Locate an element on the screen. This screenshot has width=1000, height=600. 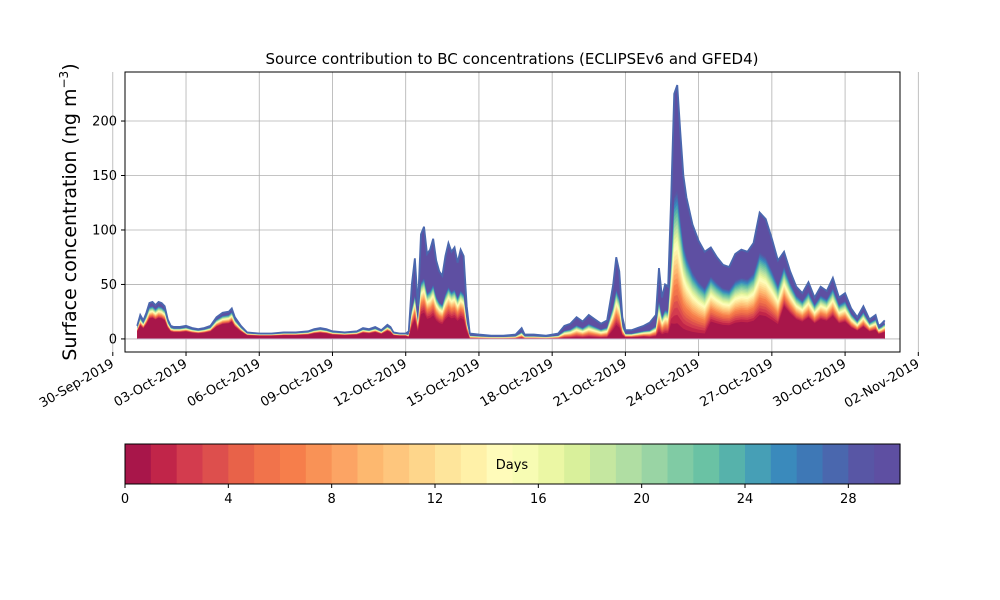
colorbar-ticks: 0 4 8 12 16 20 24 28 is located at coordinates (489, 495).